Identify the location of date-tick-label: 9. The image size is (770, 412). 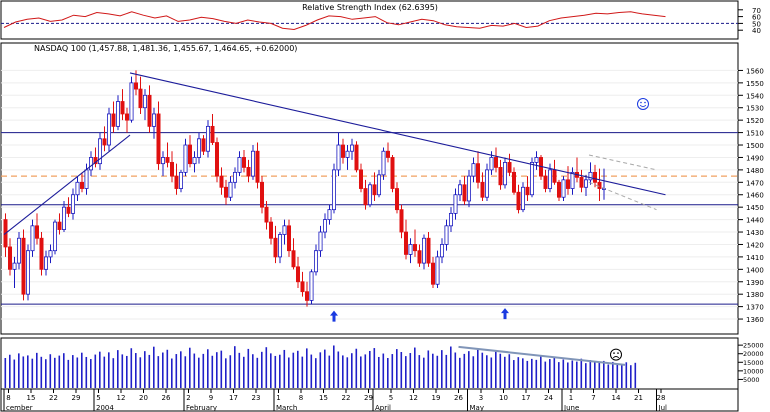
(211, 398).